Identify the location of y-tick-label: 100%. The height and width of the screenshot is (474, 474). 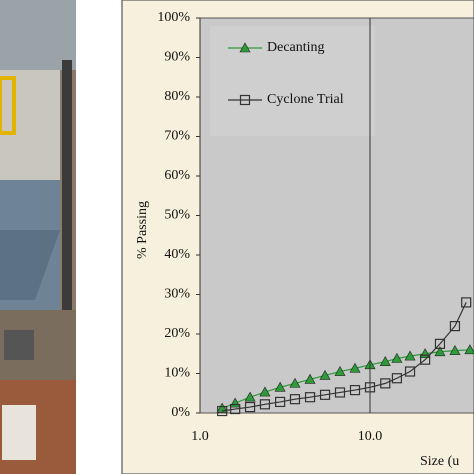
(173, 17).